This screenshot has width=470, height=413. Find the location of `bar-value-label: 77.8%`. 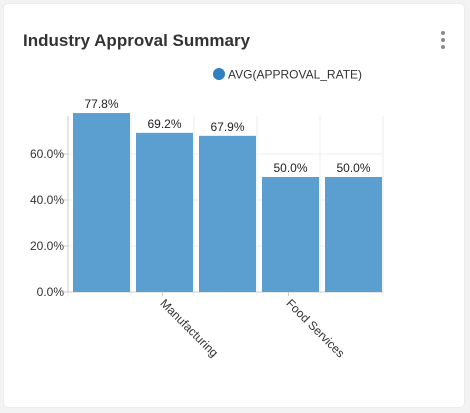

bar-value-label: 77.8% is located at coordinates (101, 104).